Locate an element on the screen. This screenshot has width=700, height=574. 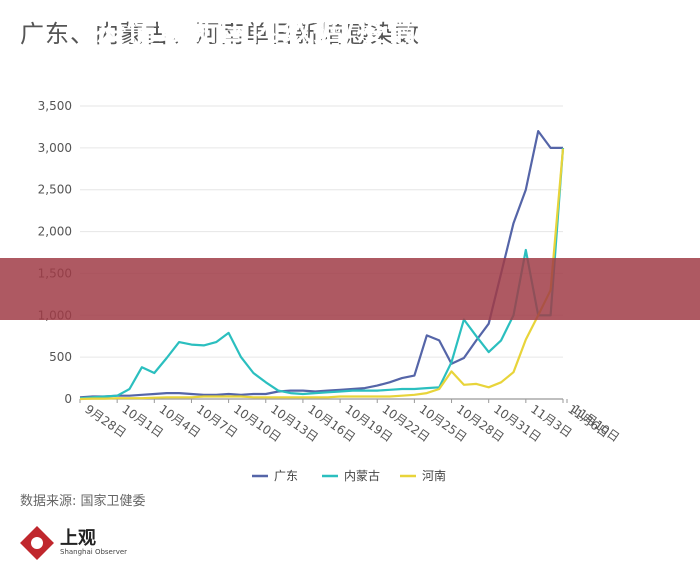
logo-subtext: Shanghai Observer is located at coordinates (94, 552).